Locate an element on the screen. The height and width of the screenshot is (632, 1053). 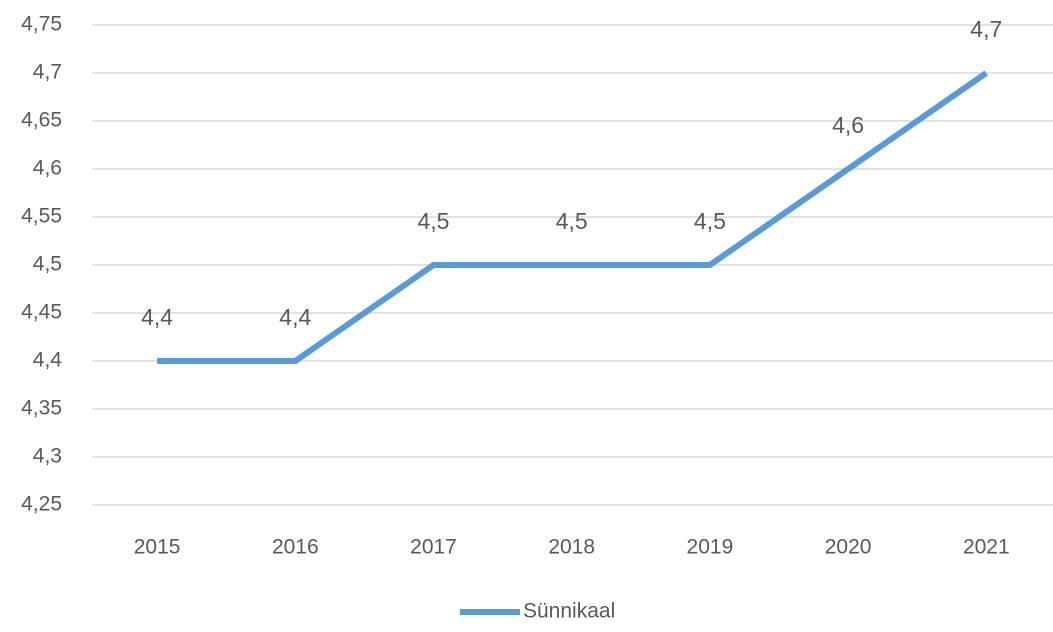
y-tick-label: 4,75 is located at coordinates (41, 24).